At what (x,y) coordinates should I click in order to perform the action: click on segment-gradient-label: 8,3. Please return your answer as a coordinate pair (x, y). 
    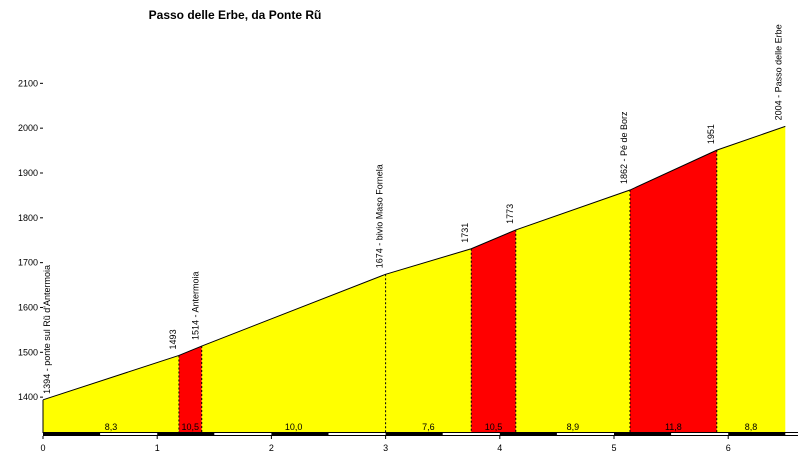
    Looking at the image, I should click on (111, 427).